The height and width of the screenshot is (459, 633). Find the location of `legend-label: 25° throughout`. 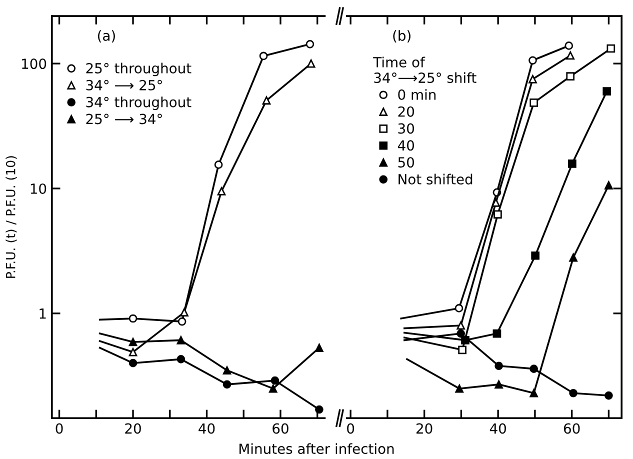

legend-label: 25° throughout is located at coordinates (139, 69).